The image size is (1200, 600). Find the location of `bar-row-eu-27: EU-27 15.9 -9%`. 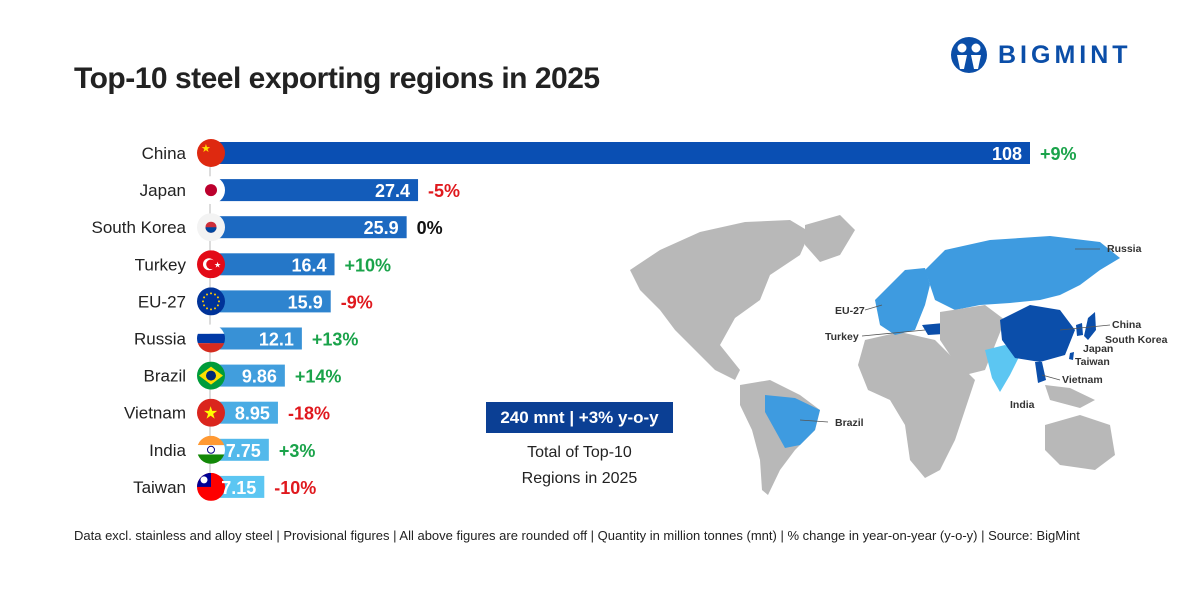

bar-row-eu-27: EU-27 15.9 -9% is located at coordinates (255, 301).